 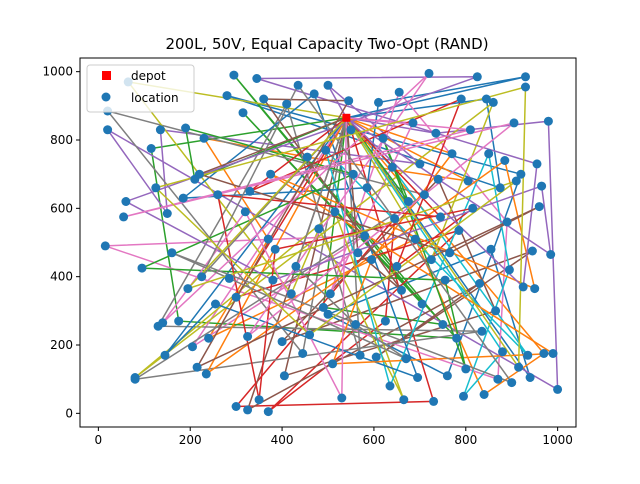 I want to click on legend-depot-label: depot, so click(x=148, y=76).